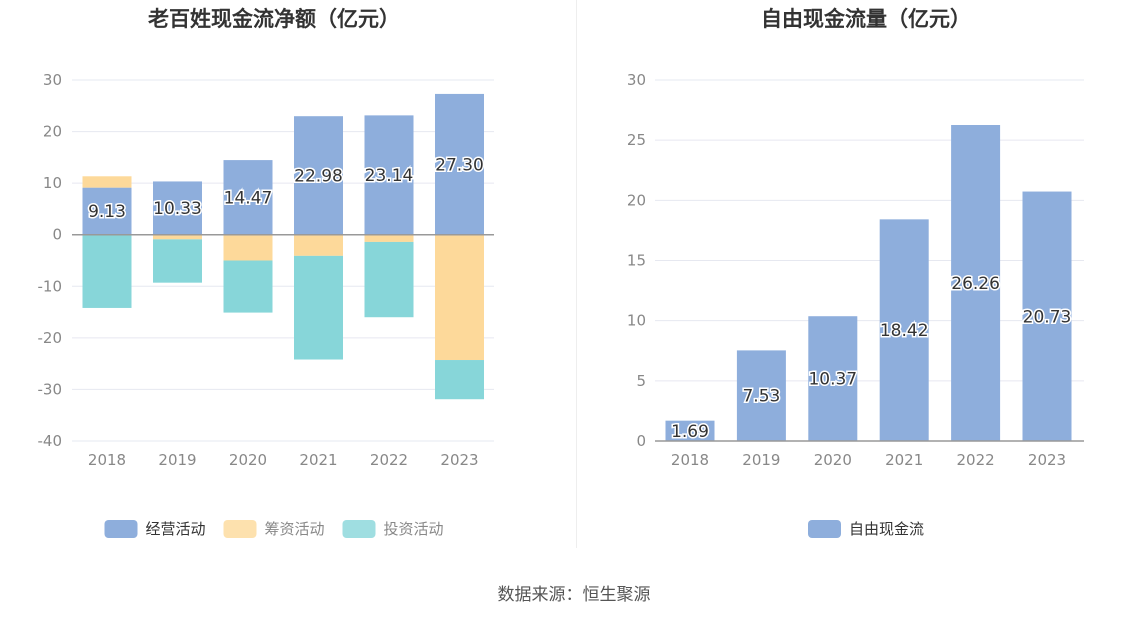  What do you see at coordinates (389, 238) in the screenshot?
I see `bar-筹资活动-2022` at bounding box center [389, 238].